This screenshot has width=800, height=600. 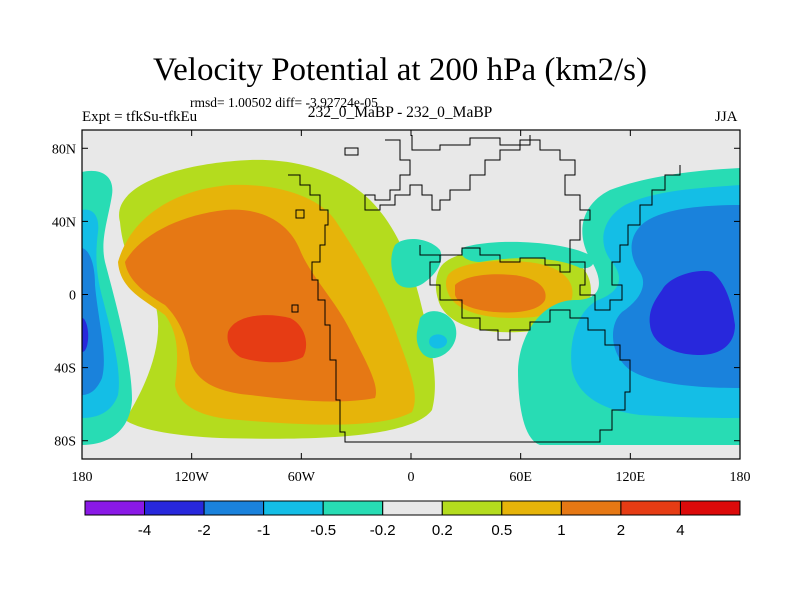 I want to click on colorbar-label: -4, so click(x=144, y=530).